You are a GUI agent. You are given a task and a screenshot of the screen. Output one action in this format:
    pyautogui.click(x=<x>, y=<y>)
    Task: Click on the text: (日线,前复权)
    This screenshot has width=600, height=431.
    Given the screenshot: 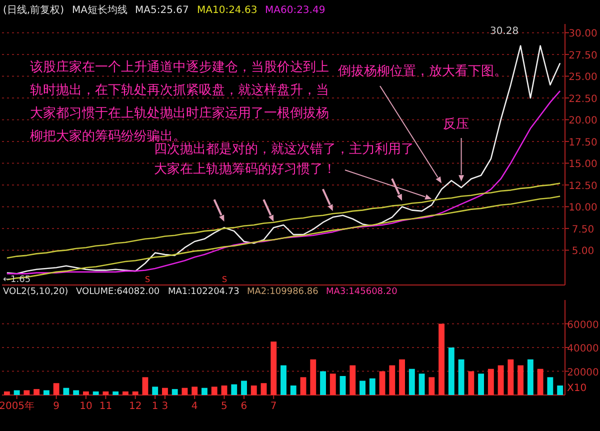 What is the action you would take?
    pyautogui.click(x=33, y=10)
    